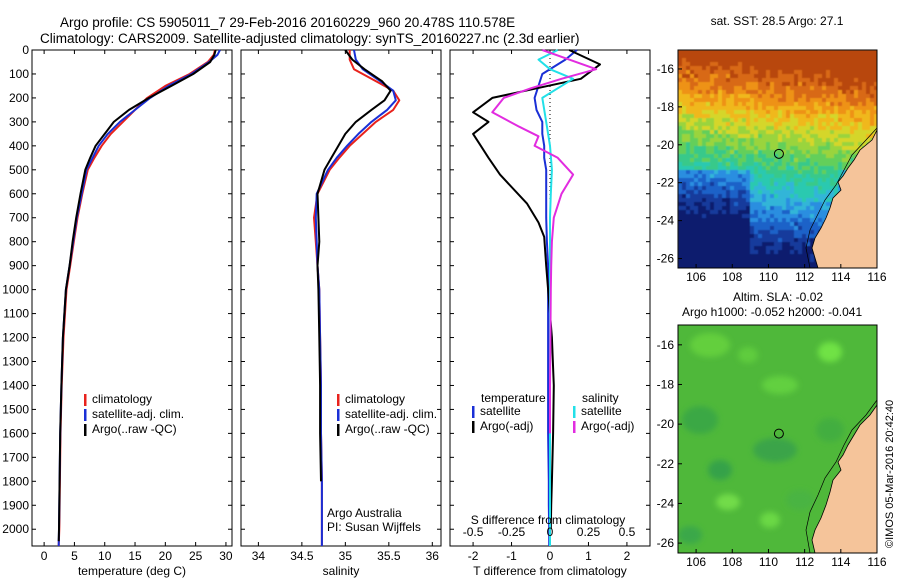  Describe the element at coordinates (374, 527) in the screenshot. I see `salinity-annotation-line2: PI: Susan Wijffels` at that location.